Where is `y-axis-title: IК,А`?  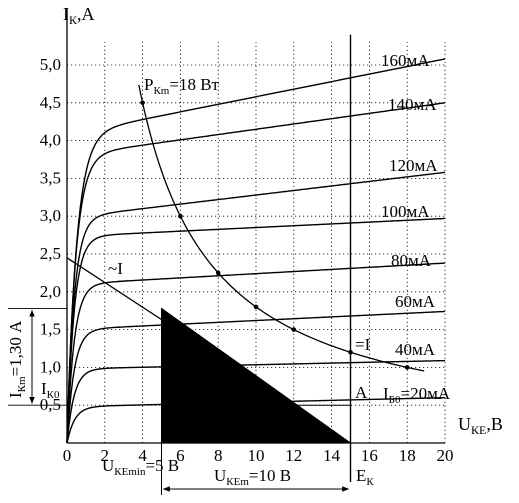
y-axis-title: IК,А is located at coordinates (79, 15).